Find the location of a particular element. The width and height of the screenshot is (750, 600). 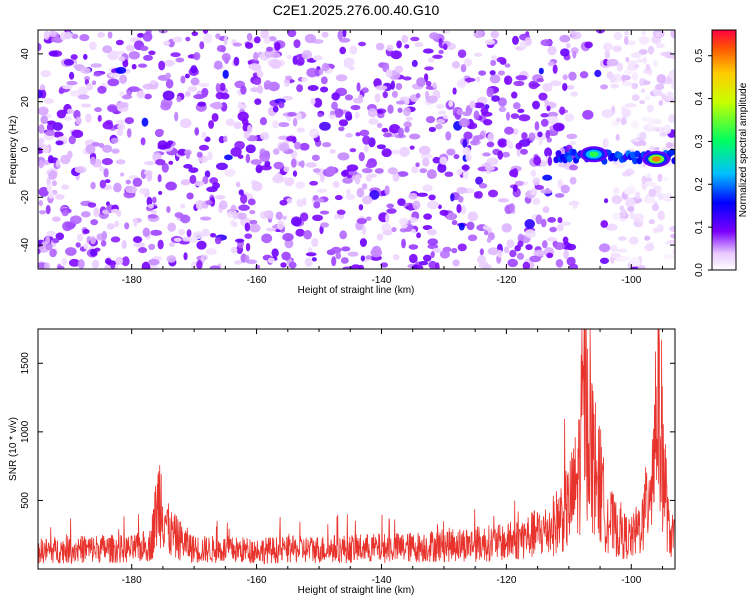

colorbar-tick-label: 0.5 is located at coordinates (699, 55).